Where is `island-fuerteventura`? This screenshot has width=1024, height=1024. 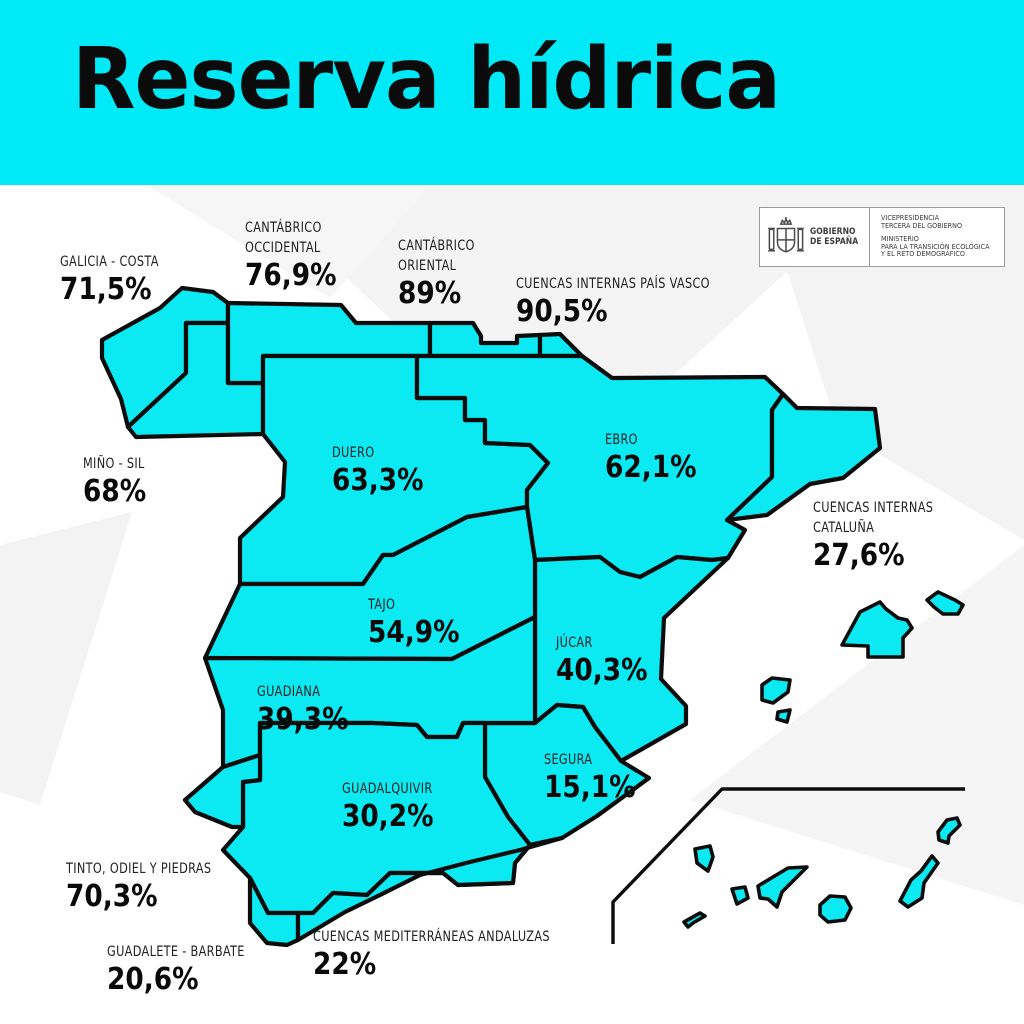
island-fuerteventura is located at coordinates (919, 881).